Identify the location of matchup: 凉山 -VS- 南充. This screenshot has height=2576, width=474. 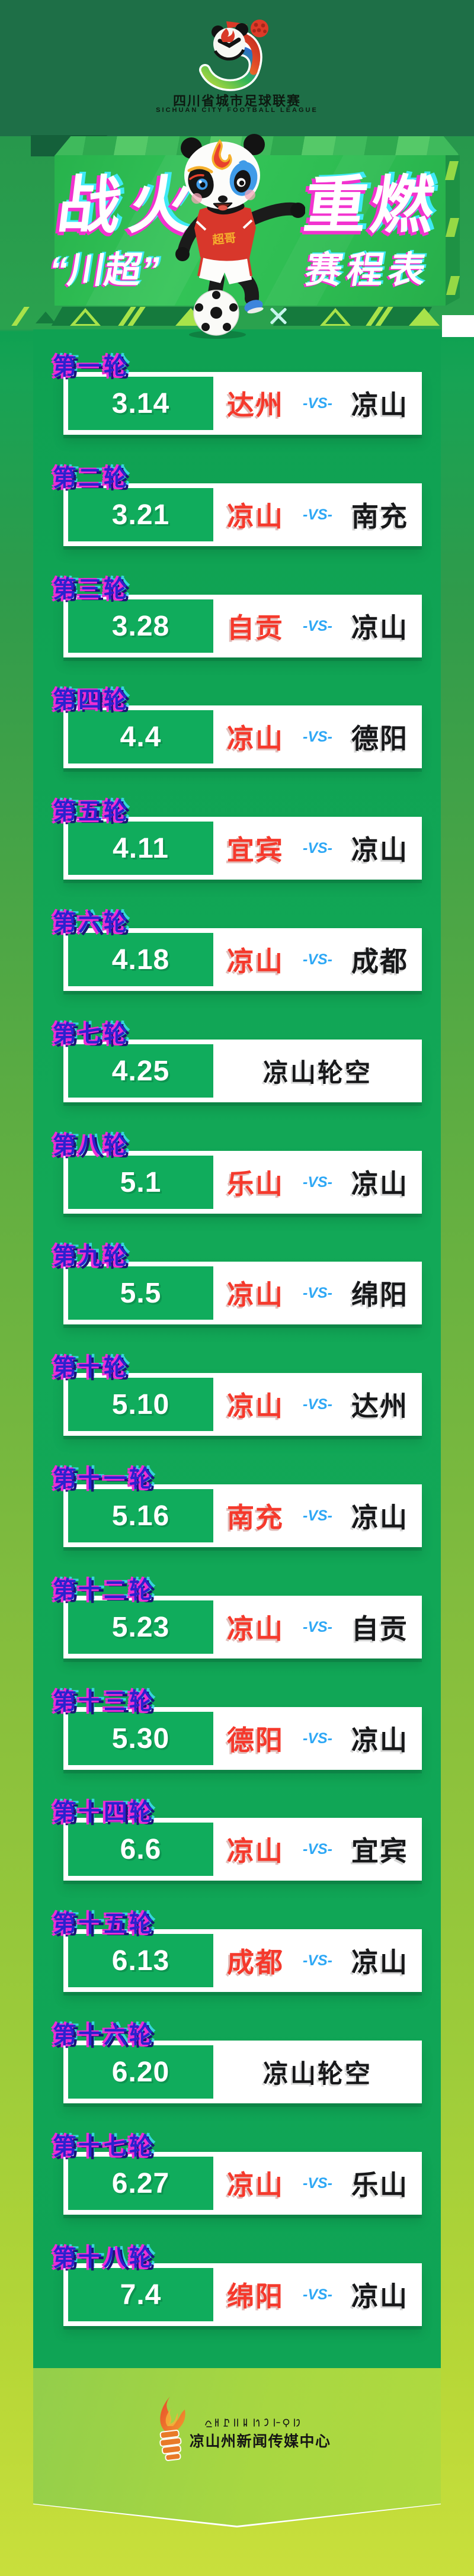
(317, 514).